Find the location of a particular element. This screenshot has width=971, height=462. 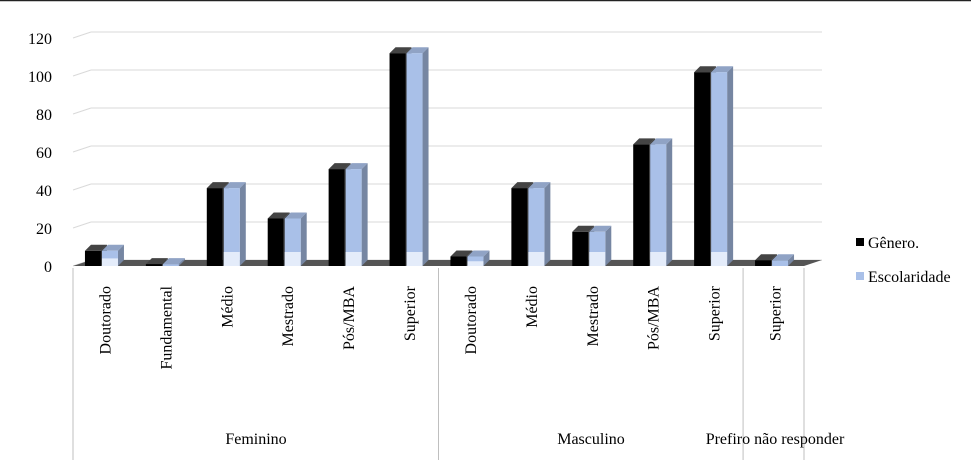

y-tick-label: 80 is located at coordinates (44, 115).